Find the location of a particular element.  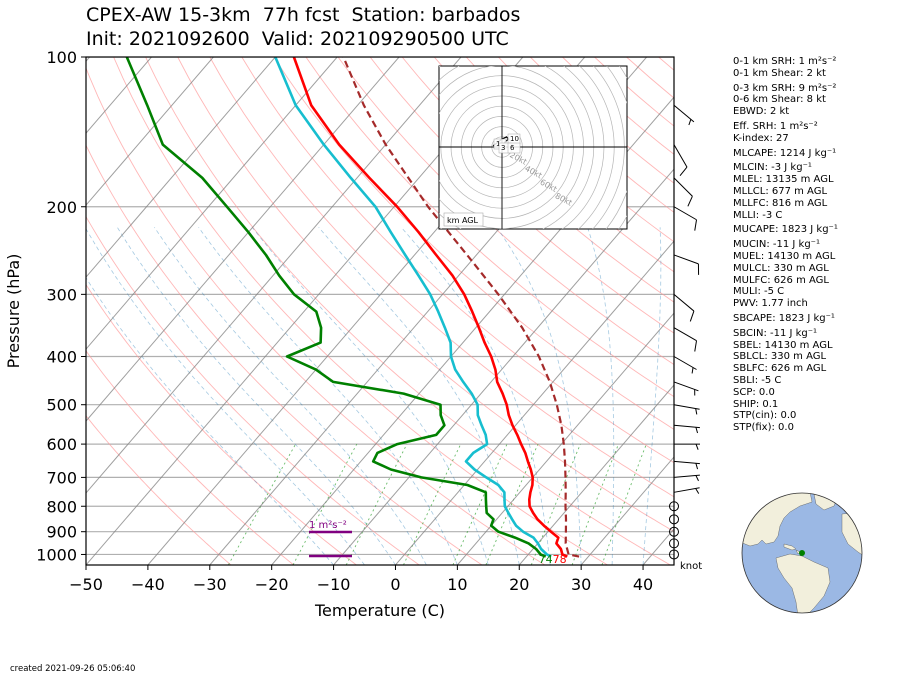

y-tick-label: 1000 is located at coordinates (56, 554).